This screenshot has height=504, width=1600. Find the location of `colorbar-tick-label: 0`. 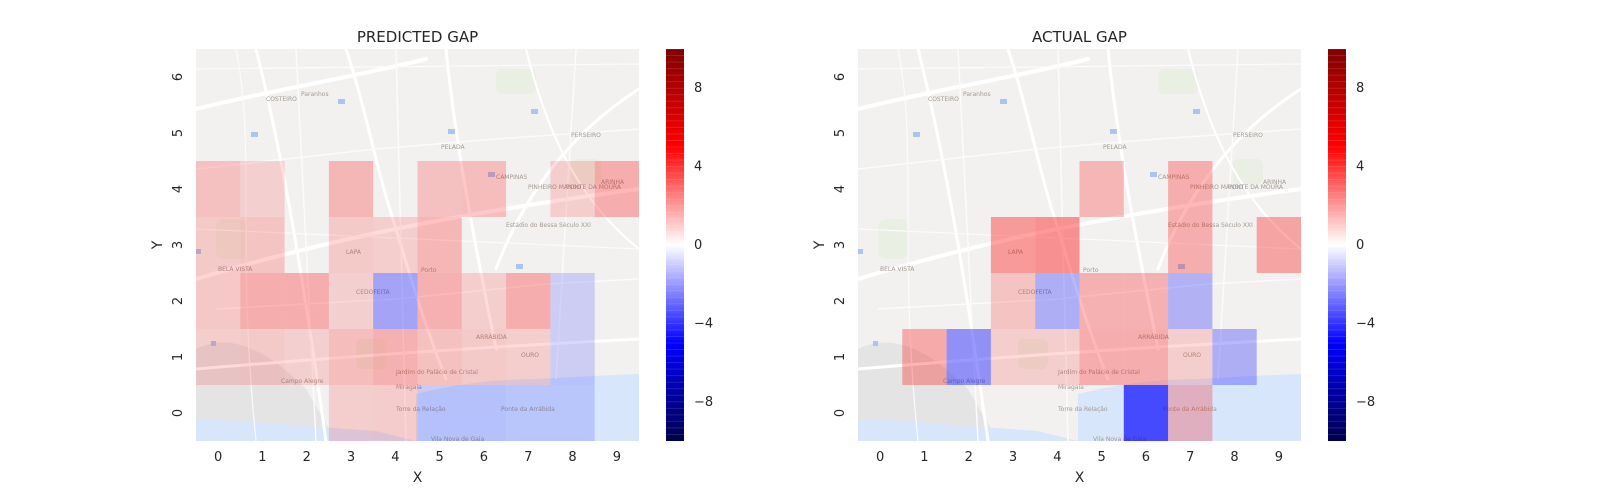

colorbar-tick-label: 0 is located at coordinates (698, 245).